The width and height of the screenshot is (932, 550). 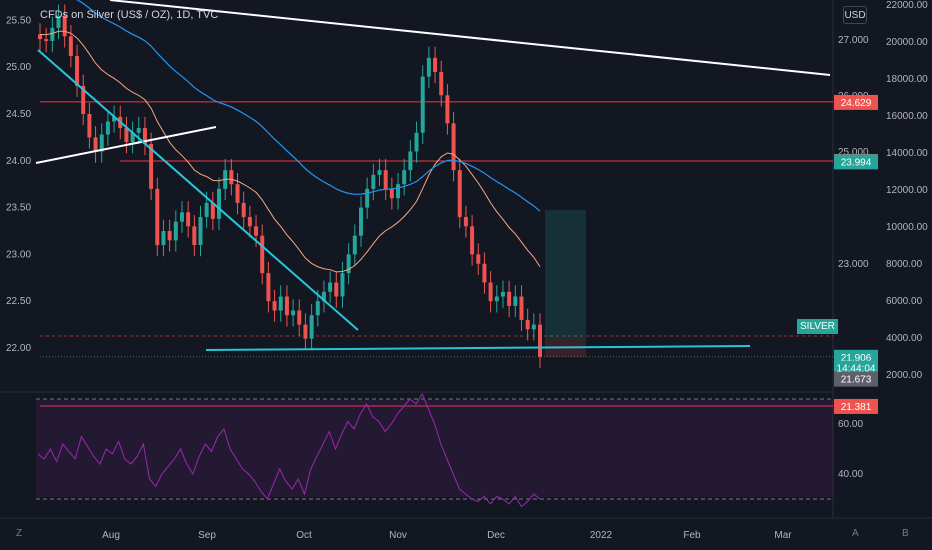 What do you see at coordinates (304, 535) in the screenshot?
I see `time-axis-tick: Oct` at bounding box center [304, 535].